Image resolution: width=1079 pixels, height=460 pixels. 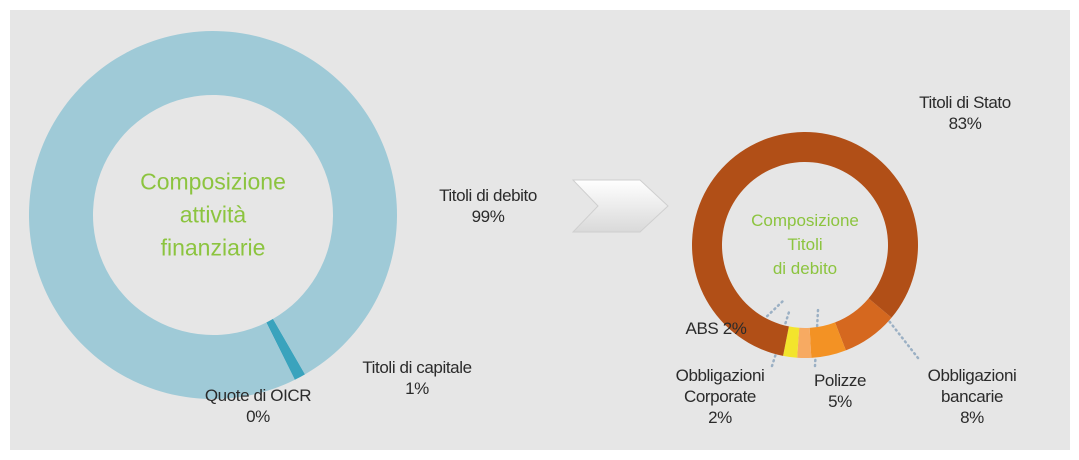 I want to click on title-line: Titoli, so click(x=805, y=244).